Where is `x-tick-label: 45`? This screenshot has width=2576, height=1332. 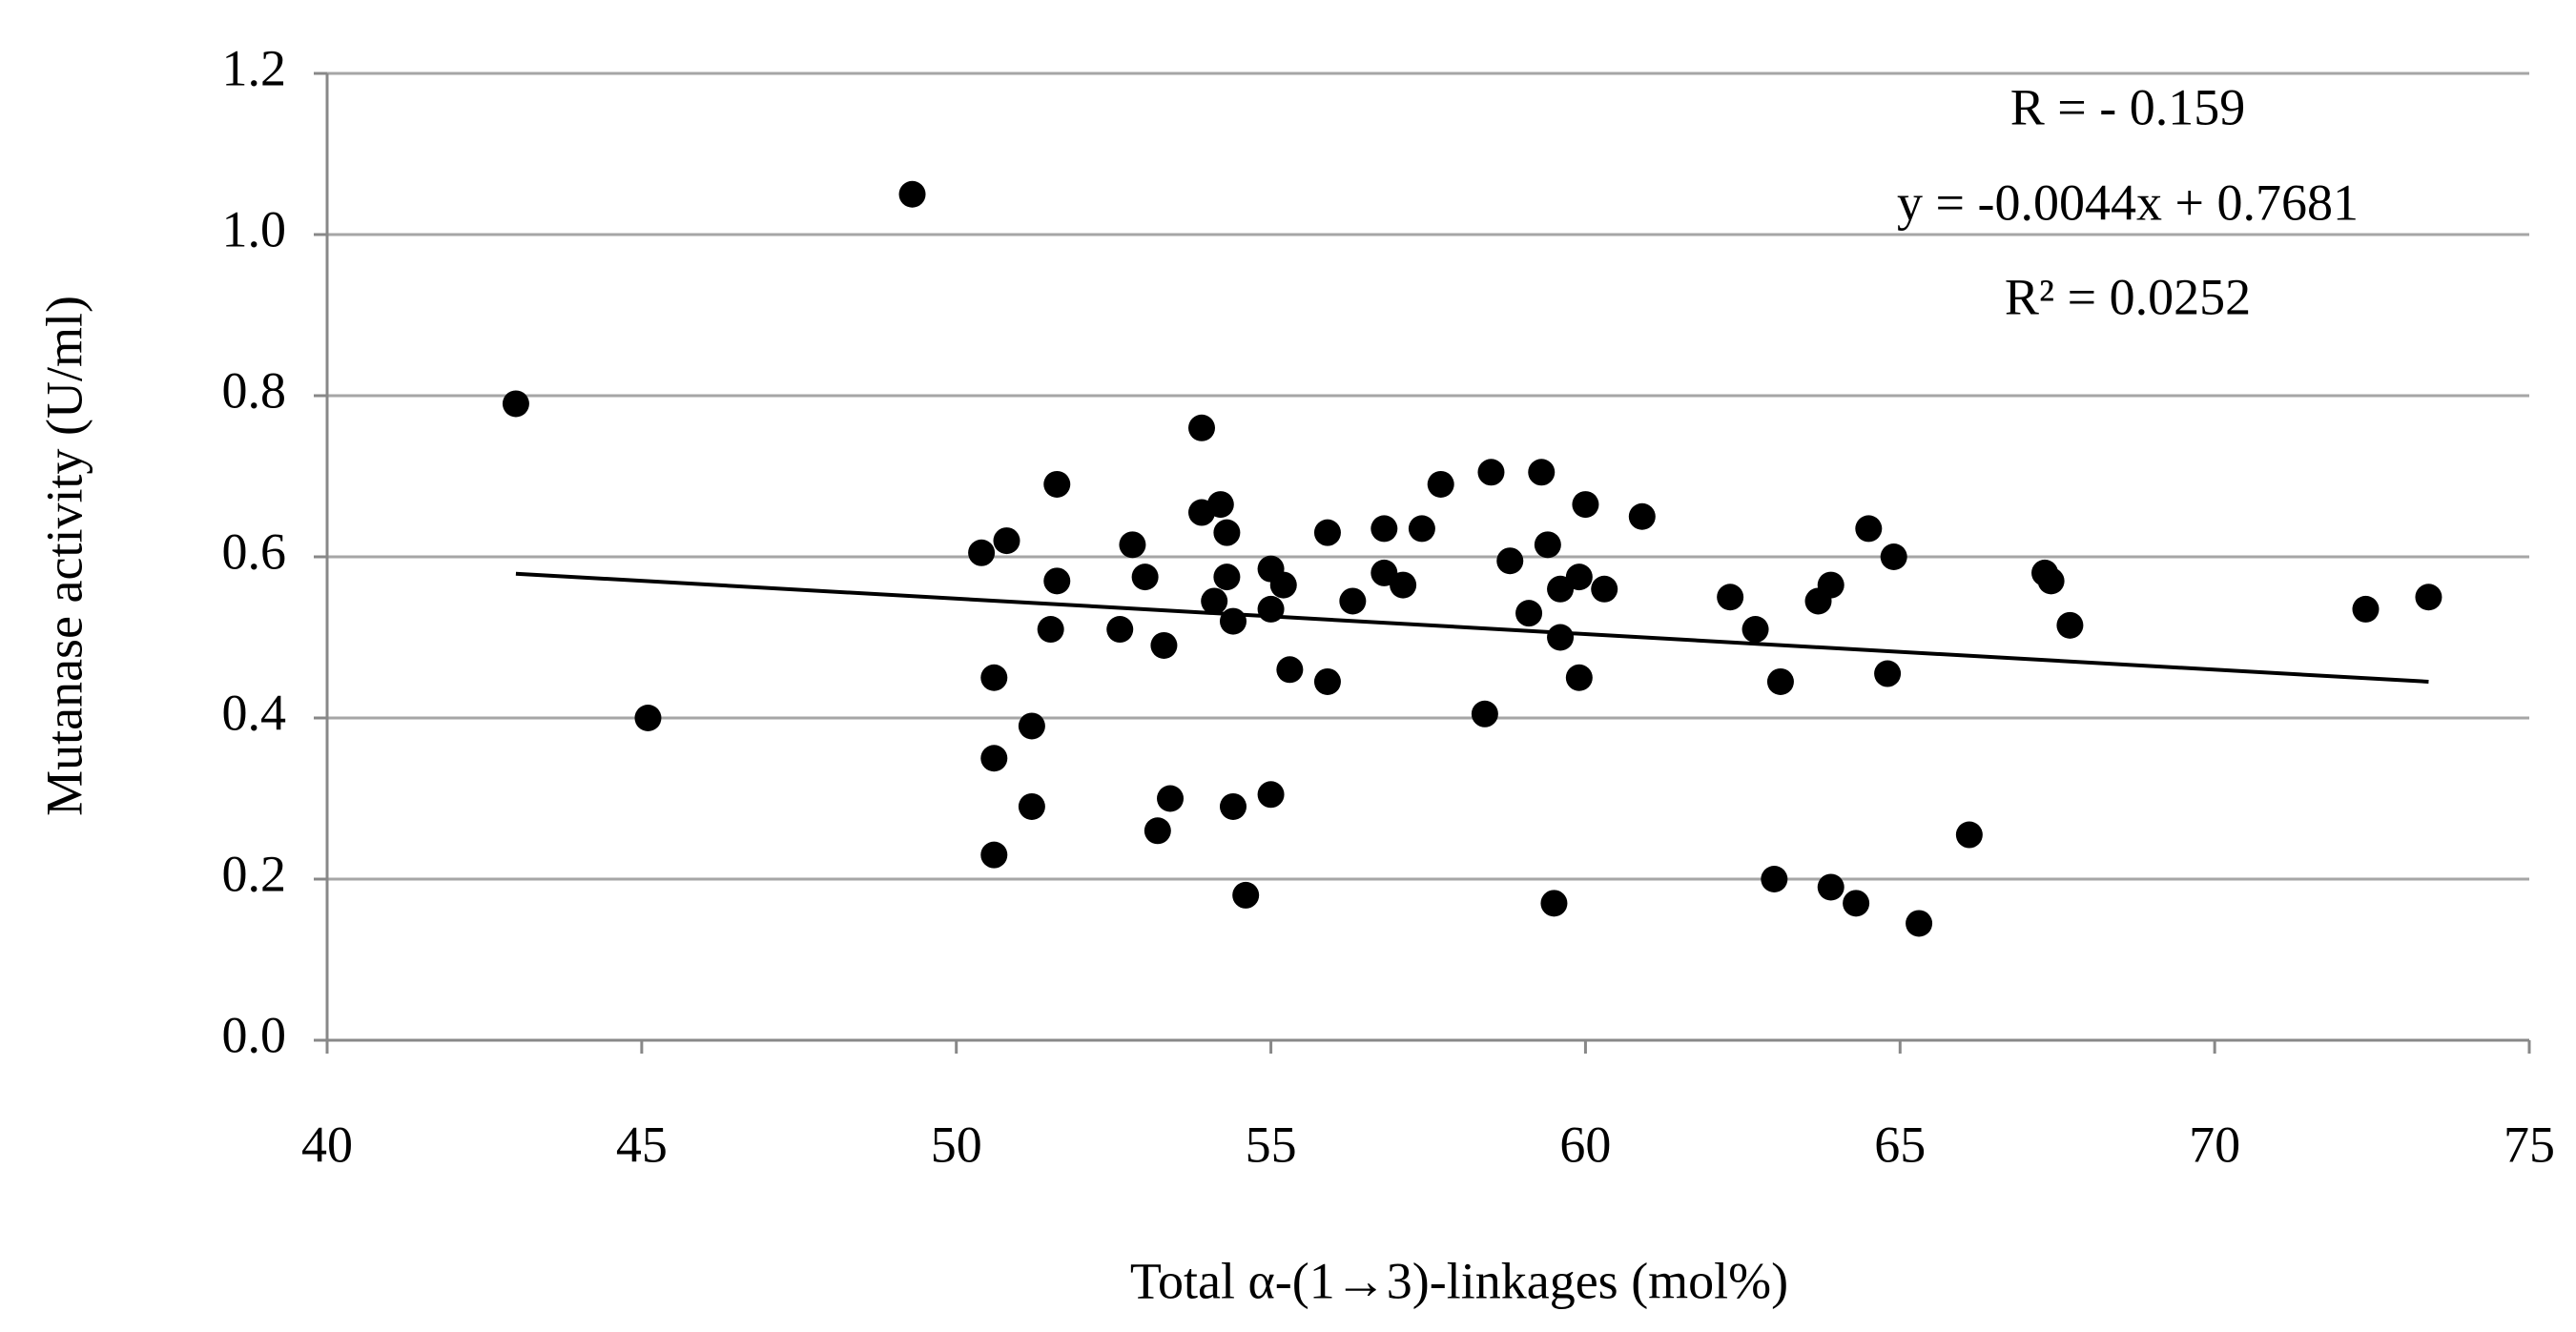
x-tick-label: 45 is located at coordinates (642, 1144).